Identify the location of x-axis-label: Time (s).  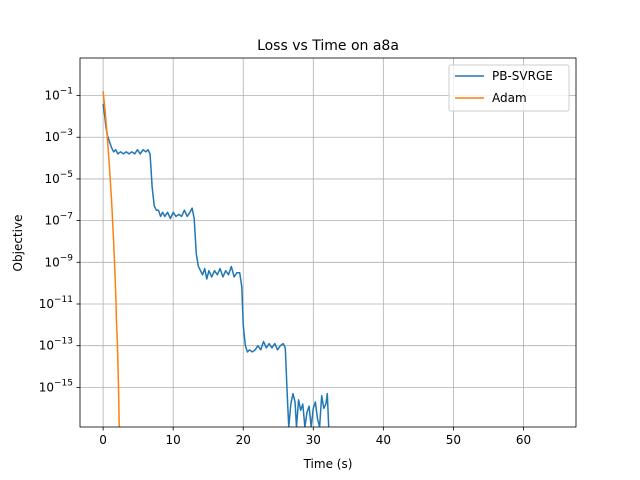
(328, 464).